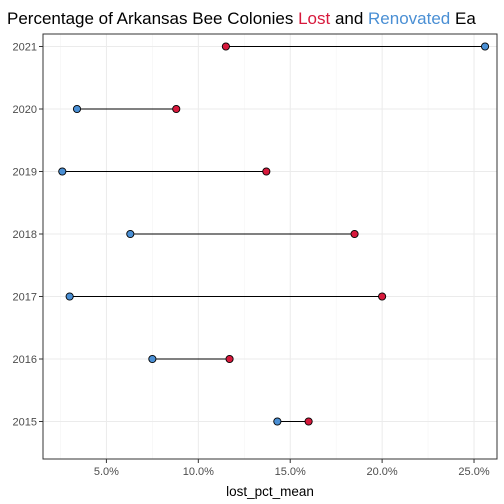  What do you see at coordinates (290, 472) in the screenshot?
I see `x-tick-label: 15.0%` at bounding box center [290, 472].